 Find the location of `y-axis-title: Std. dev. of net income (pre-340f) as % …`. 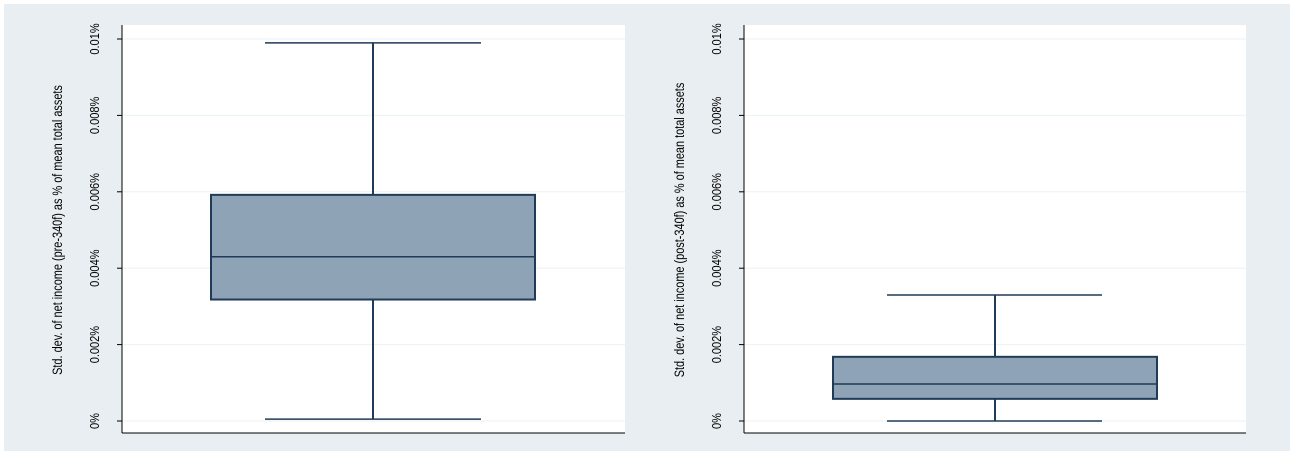

y-axis-title: Std. dev. of net income (pre-340f) as % … is located at coordinates (58, 230).